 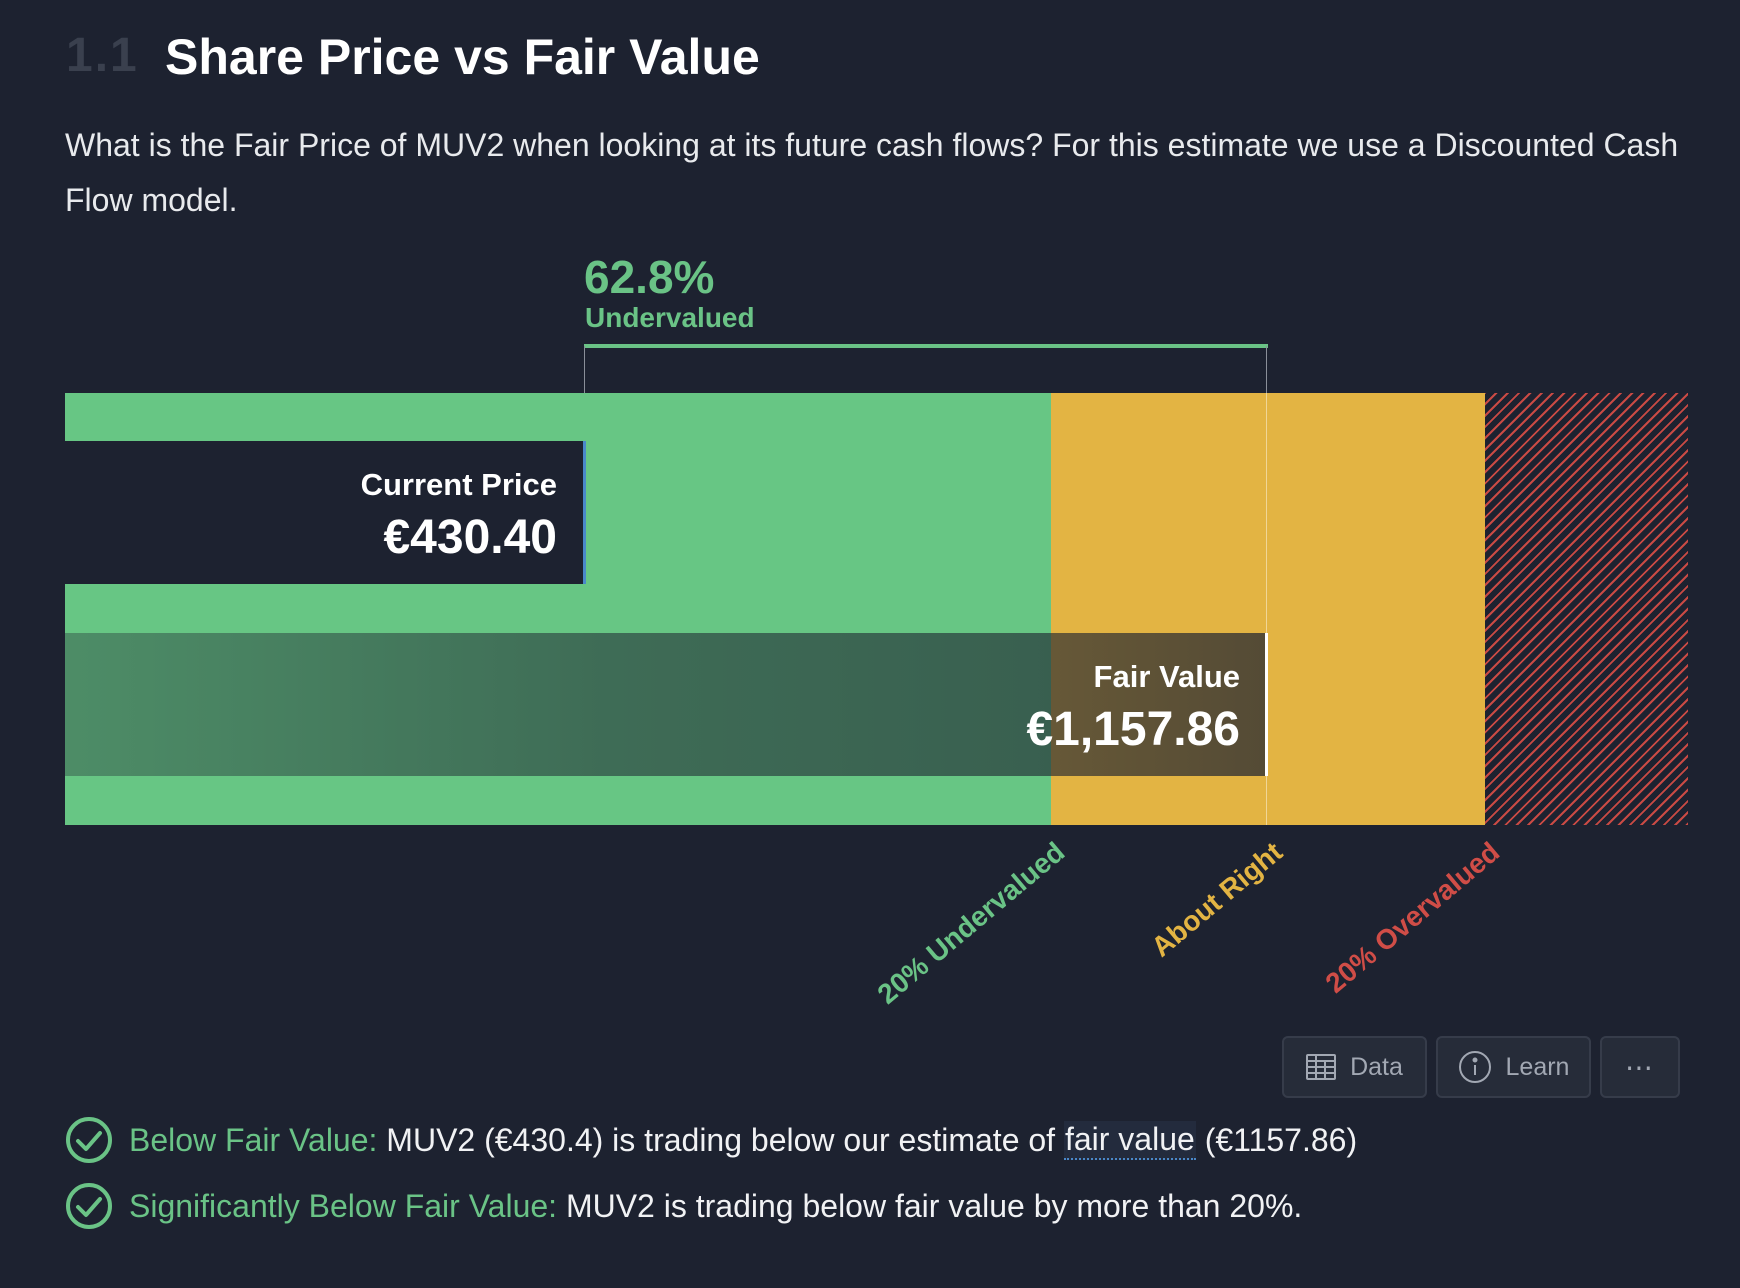 I want to click on undervalued-label: Undervalued, so click(x=670, y=317).